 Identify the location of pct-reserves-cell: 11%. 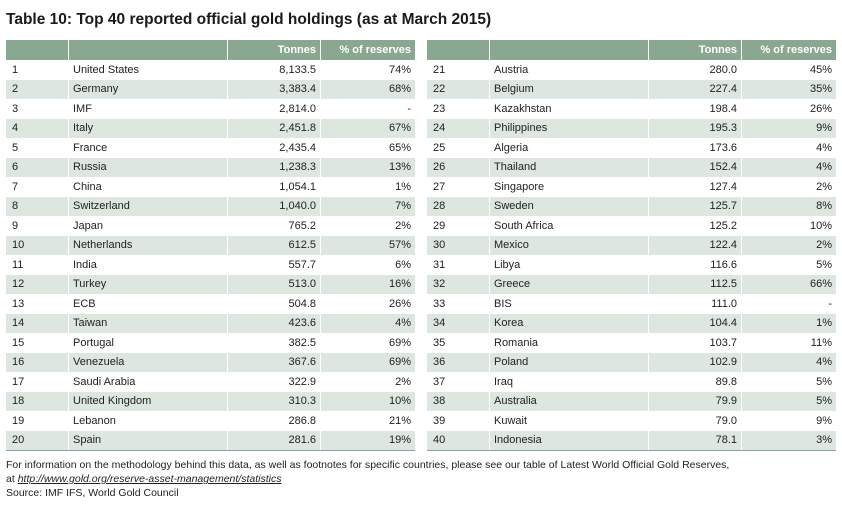
(788, 343).